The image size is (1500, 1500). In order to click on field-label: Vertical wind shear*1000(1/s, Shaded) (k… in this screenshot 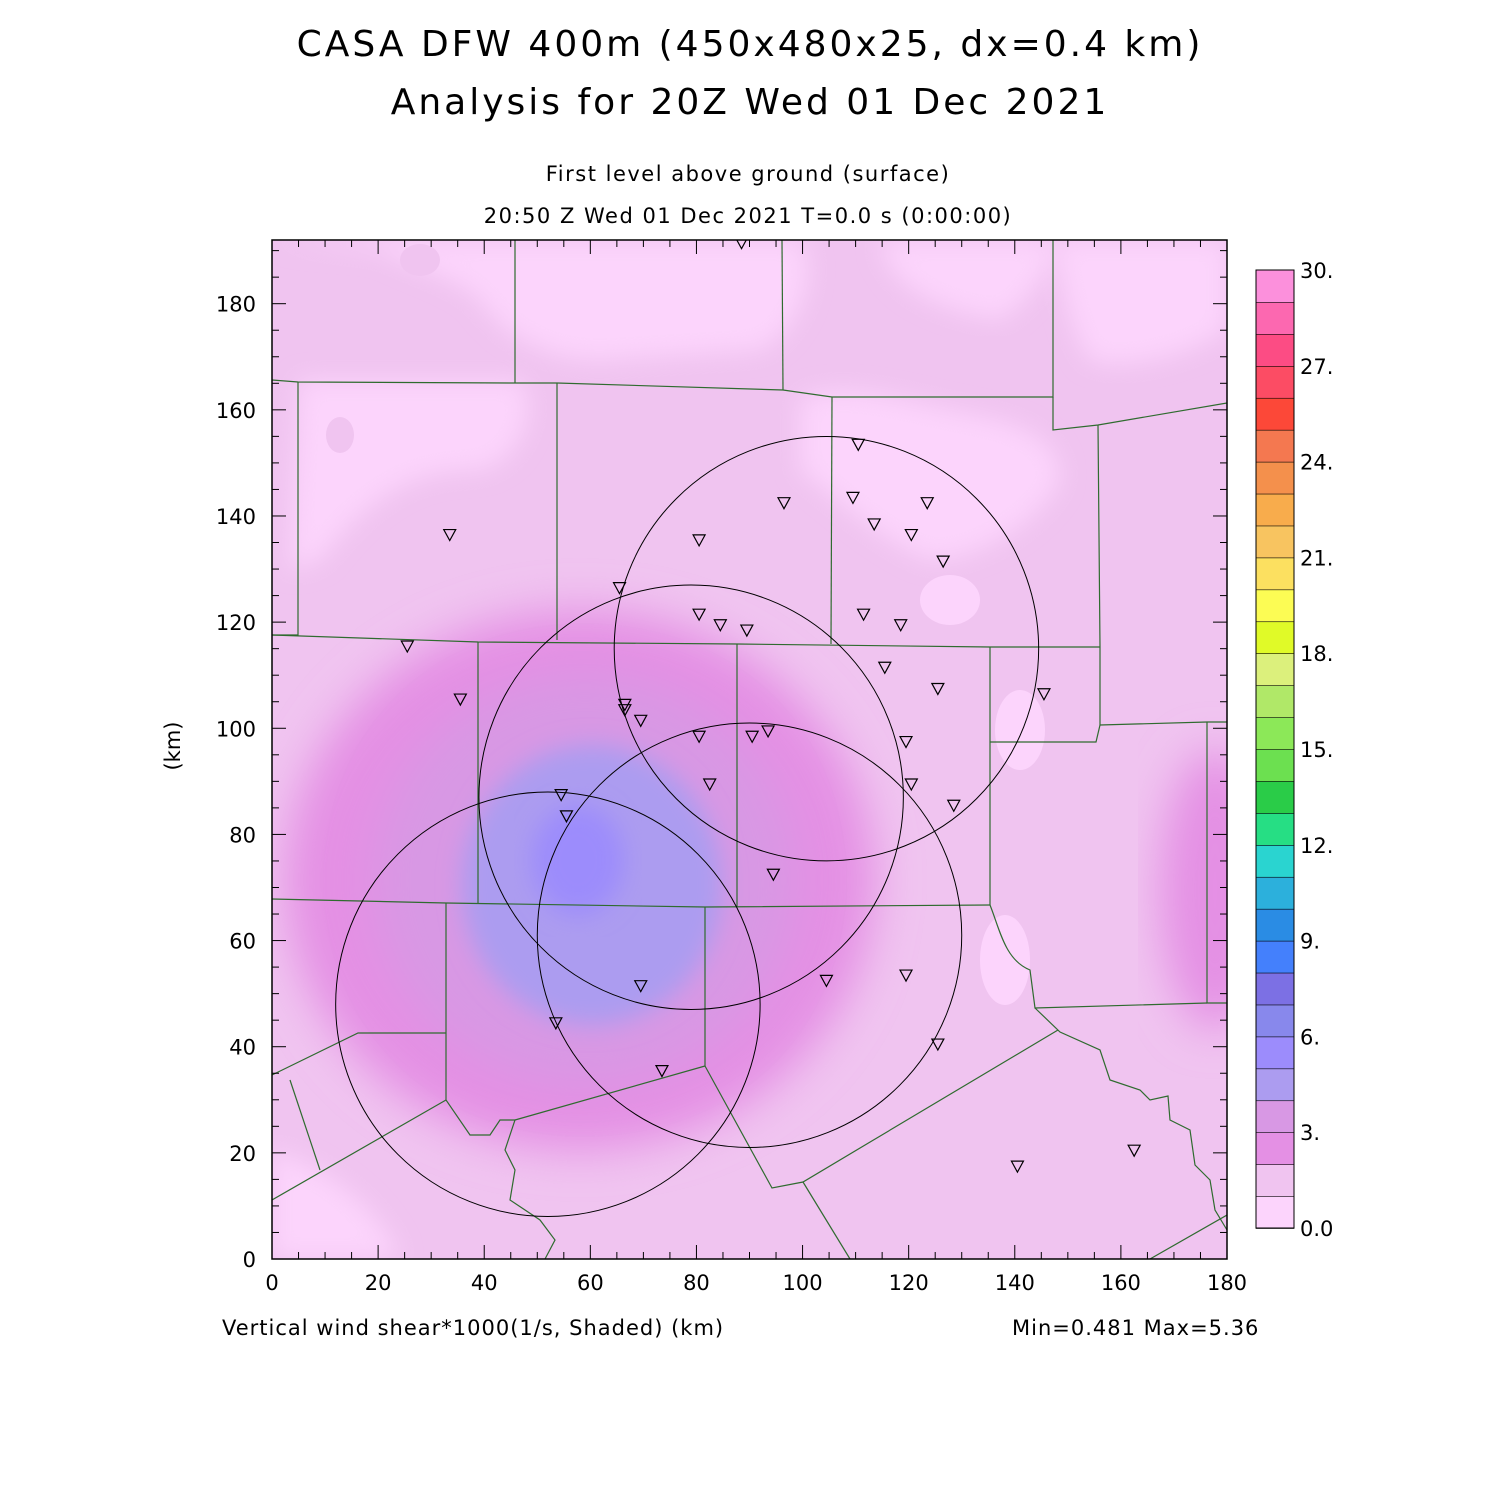, I will do `click(473, 1328)`.